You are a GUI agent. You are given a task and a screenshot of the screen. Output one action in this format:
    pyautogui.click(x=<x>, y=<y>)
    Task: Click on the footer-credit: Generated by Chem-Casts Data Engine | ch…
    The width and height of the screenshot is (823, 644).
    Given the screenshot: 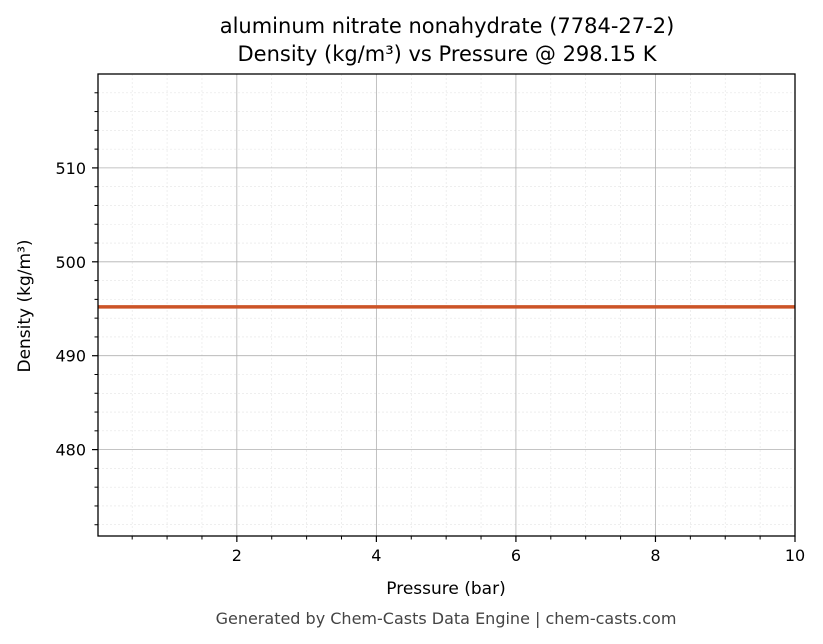 What is the action you would take?
    pyautogui.click(x=446, y=618)
    